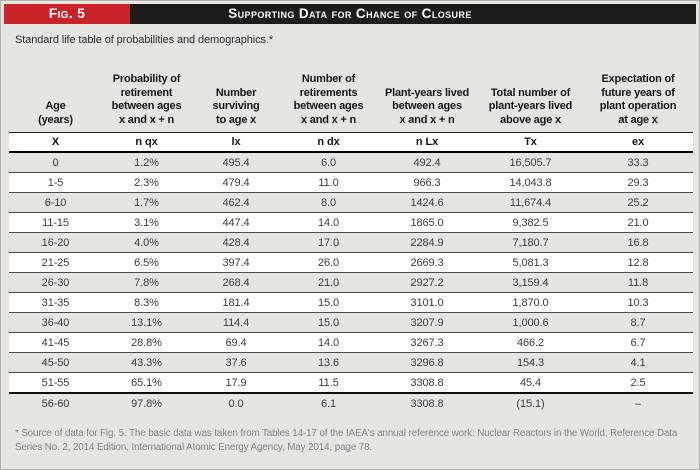  What do you see at coordinates (55, 322) in the screenshot?
I see `table-cell: 36-40` at bounding box center [55, 322].